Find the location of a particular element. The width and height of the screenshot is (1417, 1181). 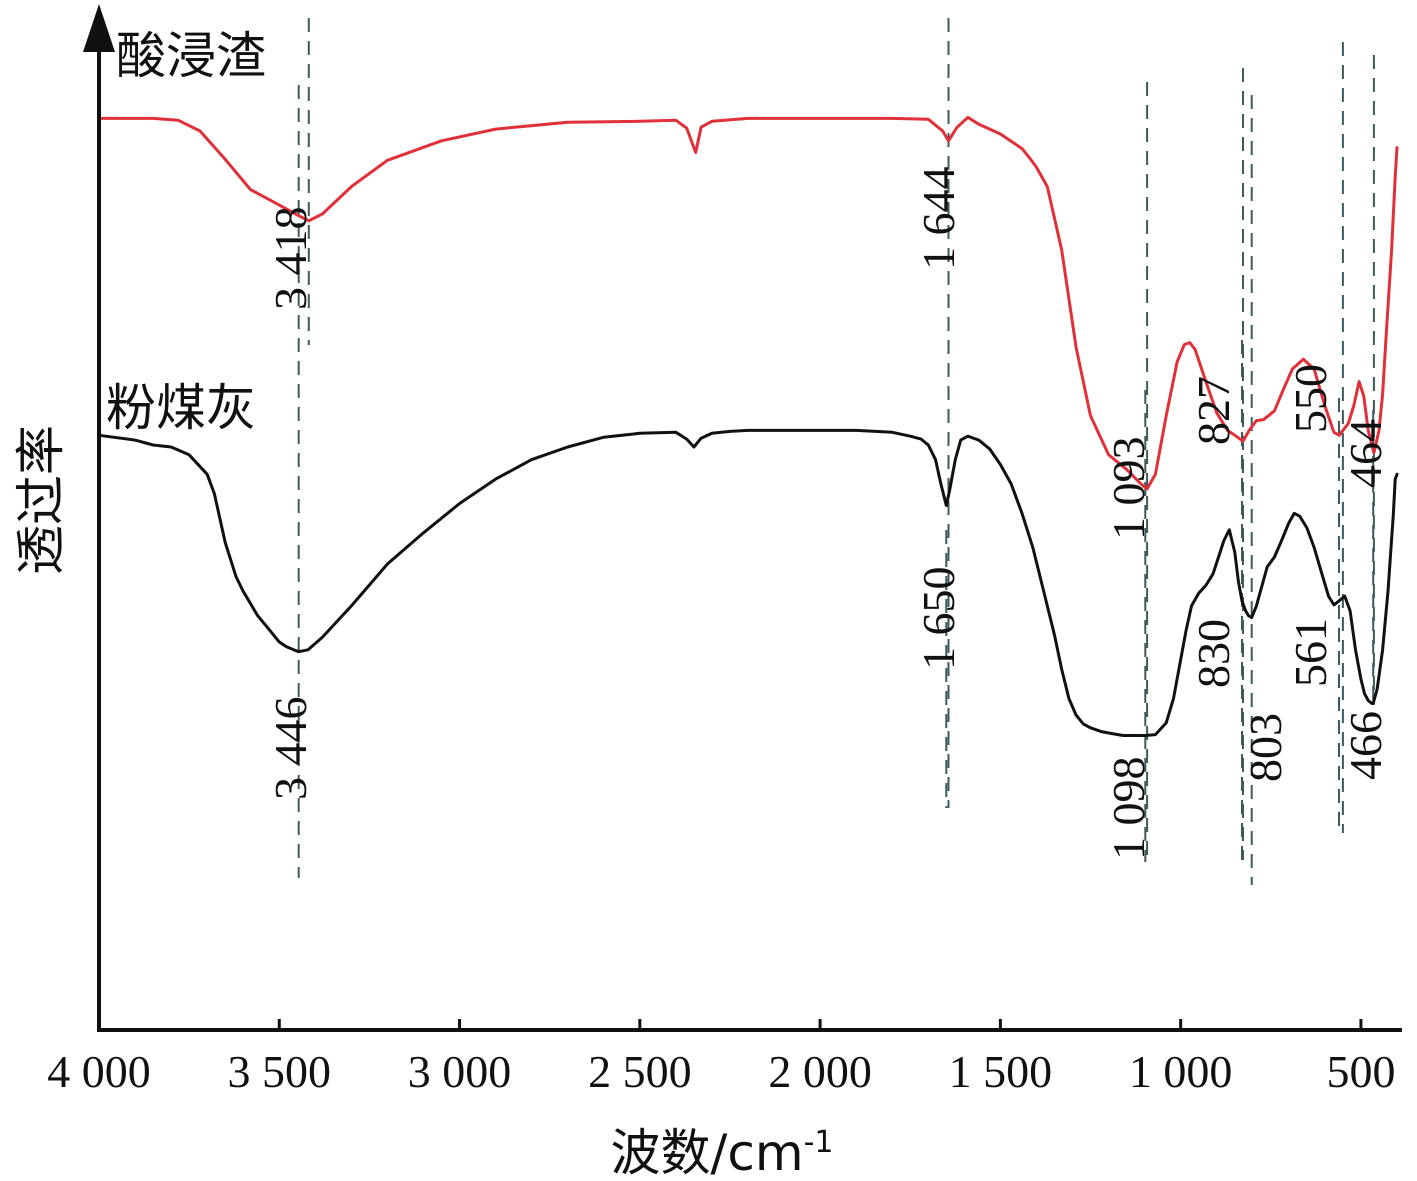

peak-label-9: 830 is located at coordinates (1213, 653).